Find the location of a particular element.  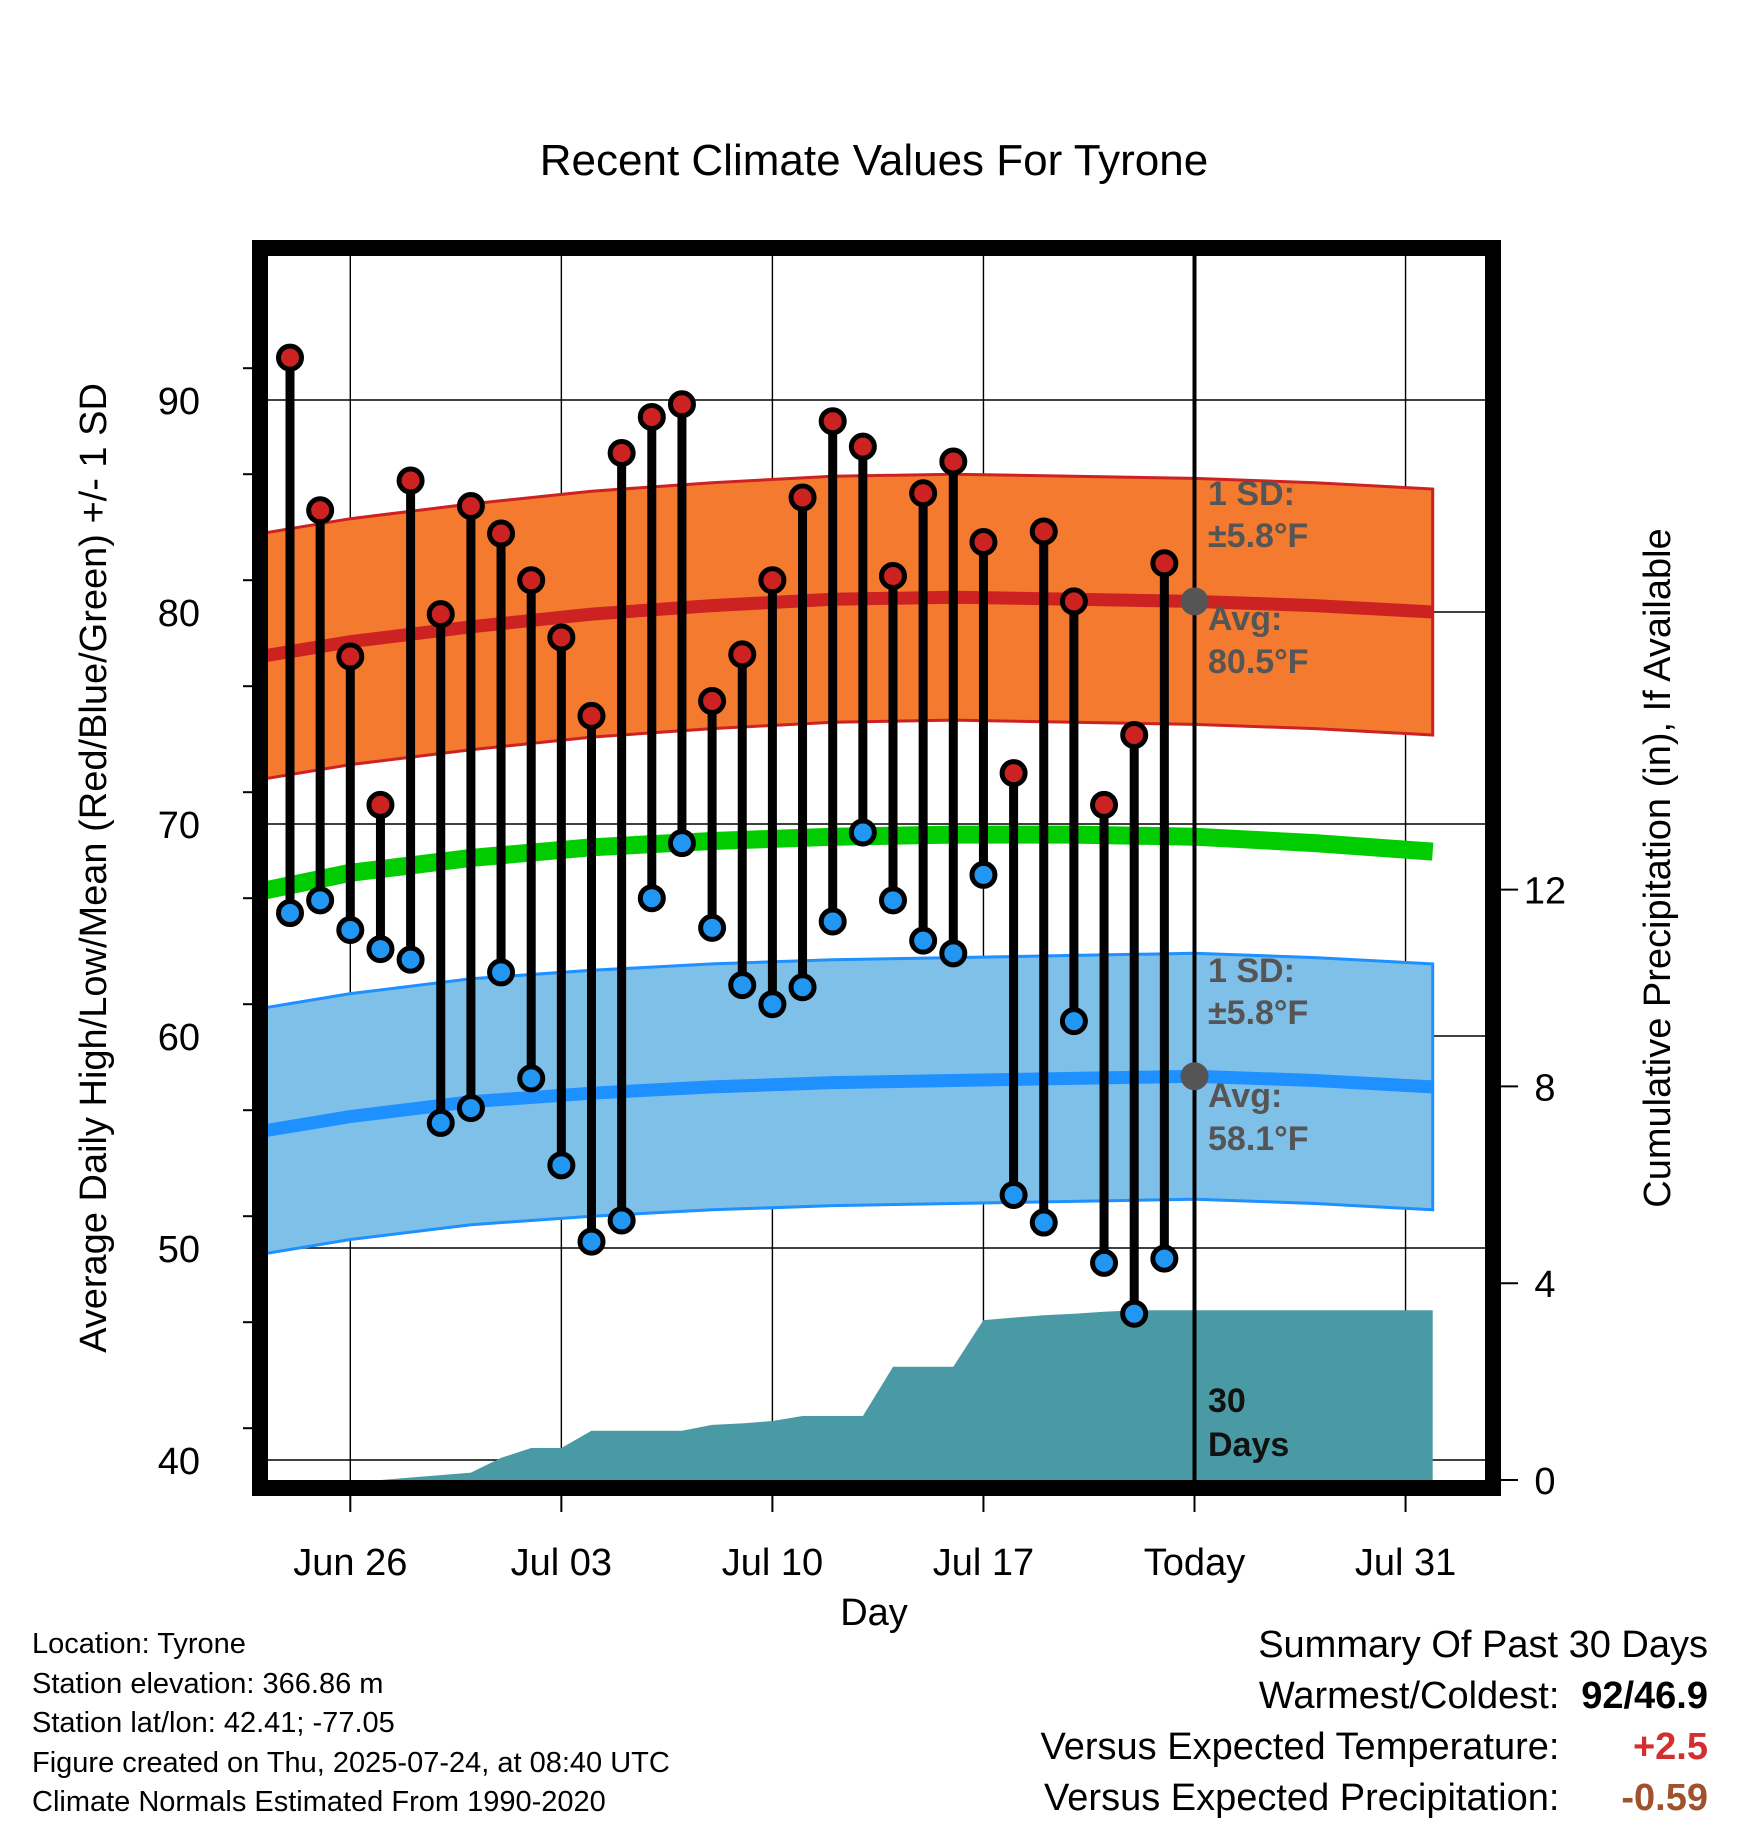

temp-label: Versus Expected Temperature: is located at coordinates (1300, 1747).